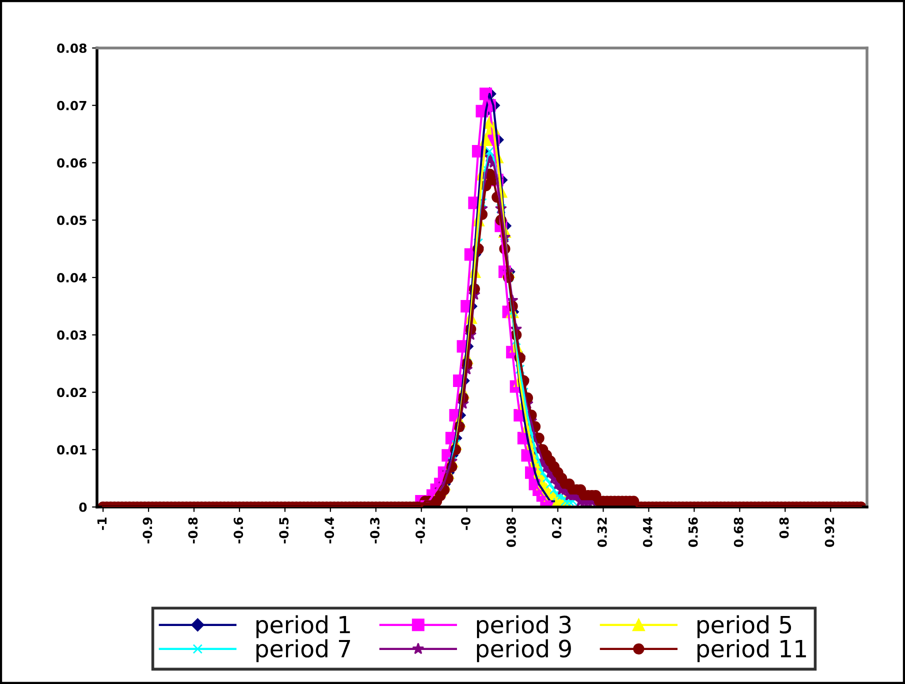  I want to click on x-tick-label: -0.5, so click(284, 531).